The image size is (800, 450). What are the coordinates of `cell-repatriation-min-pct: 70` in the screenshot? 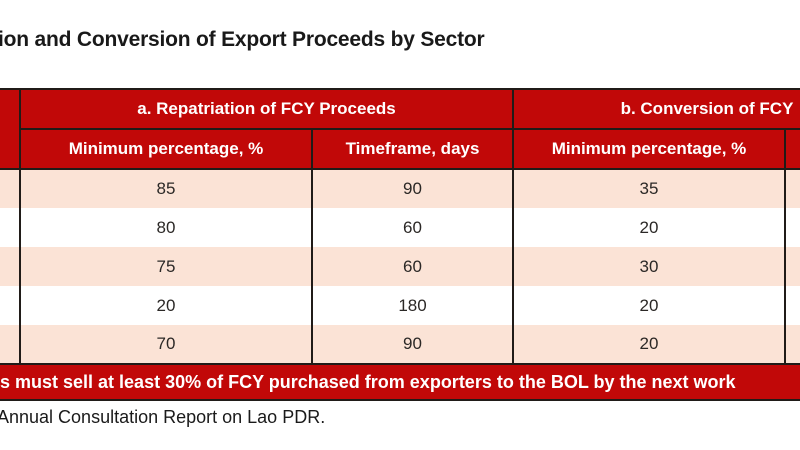 It's located at (166, 345).